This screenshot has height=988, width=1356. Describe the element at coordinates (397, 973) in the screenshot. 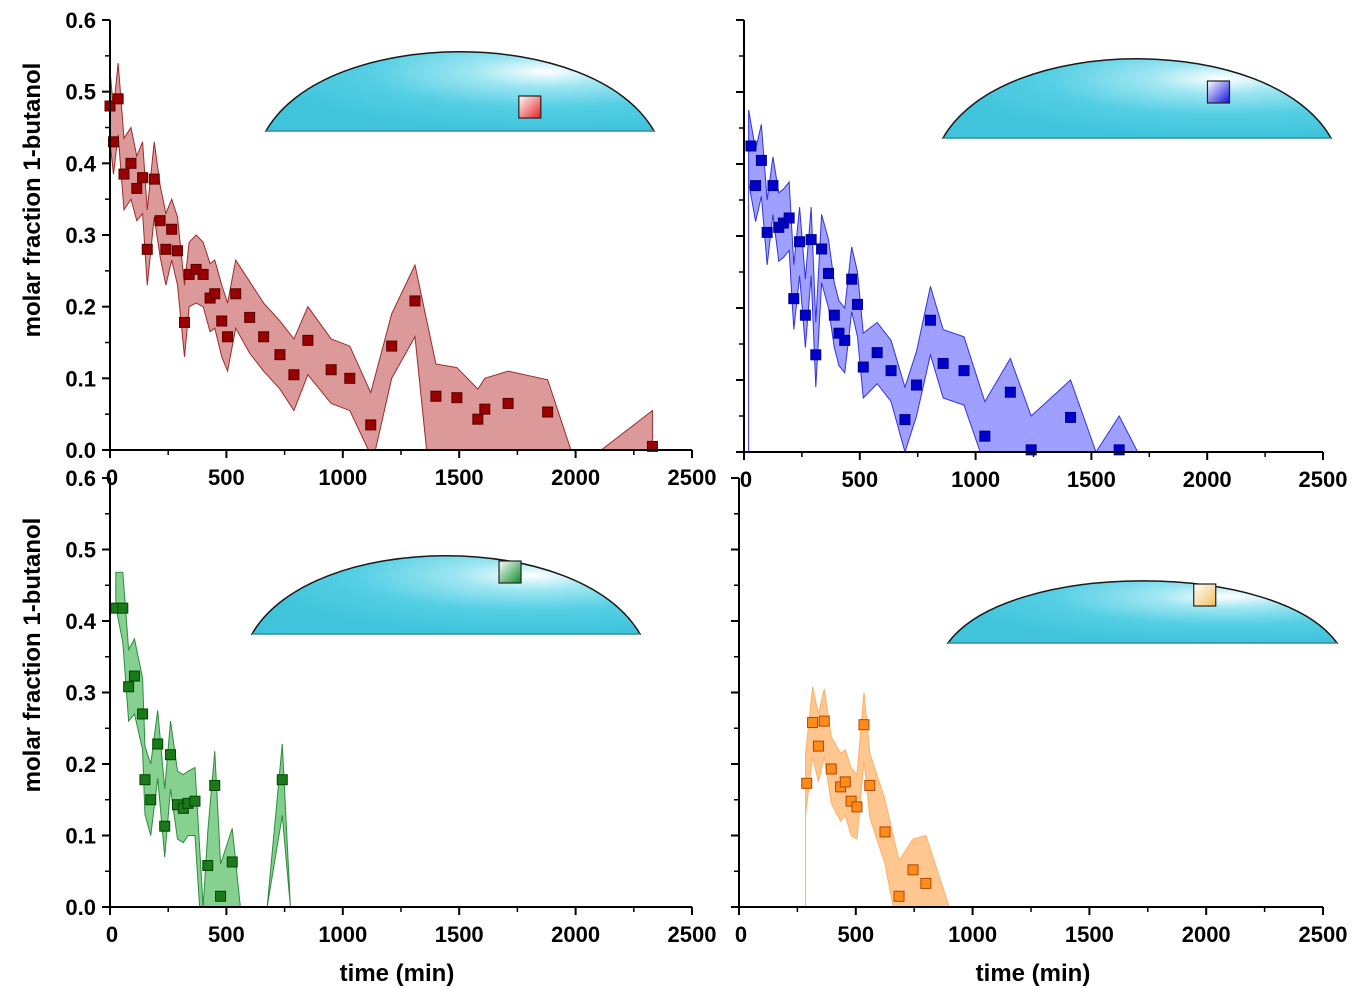

I see `x-axis-title-left: time (min)` at that location.